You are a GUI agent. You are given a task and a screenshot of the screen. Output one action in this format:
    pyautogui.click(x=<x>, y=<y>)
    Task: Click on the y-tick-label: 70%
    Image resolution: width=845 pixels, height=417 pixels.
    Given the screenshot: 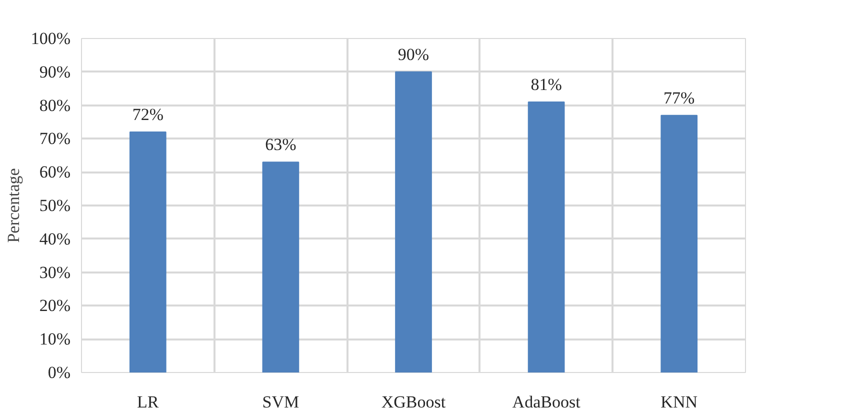 What is the action you would take?
    pyautogui.click(x=55, y=138)
    